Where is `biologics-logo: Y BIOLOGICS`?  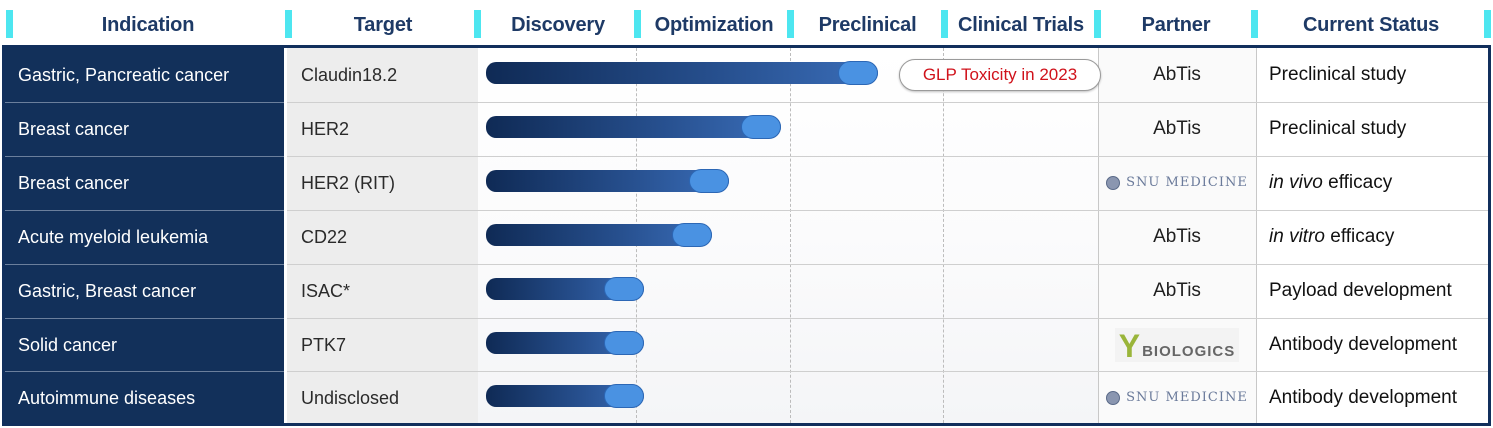
biologics-logo: Y BIOLOGICS is located at coordinates (1177, 346).